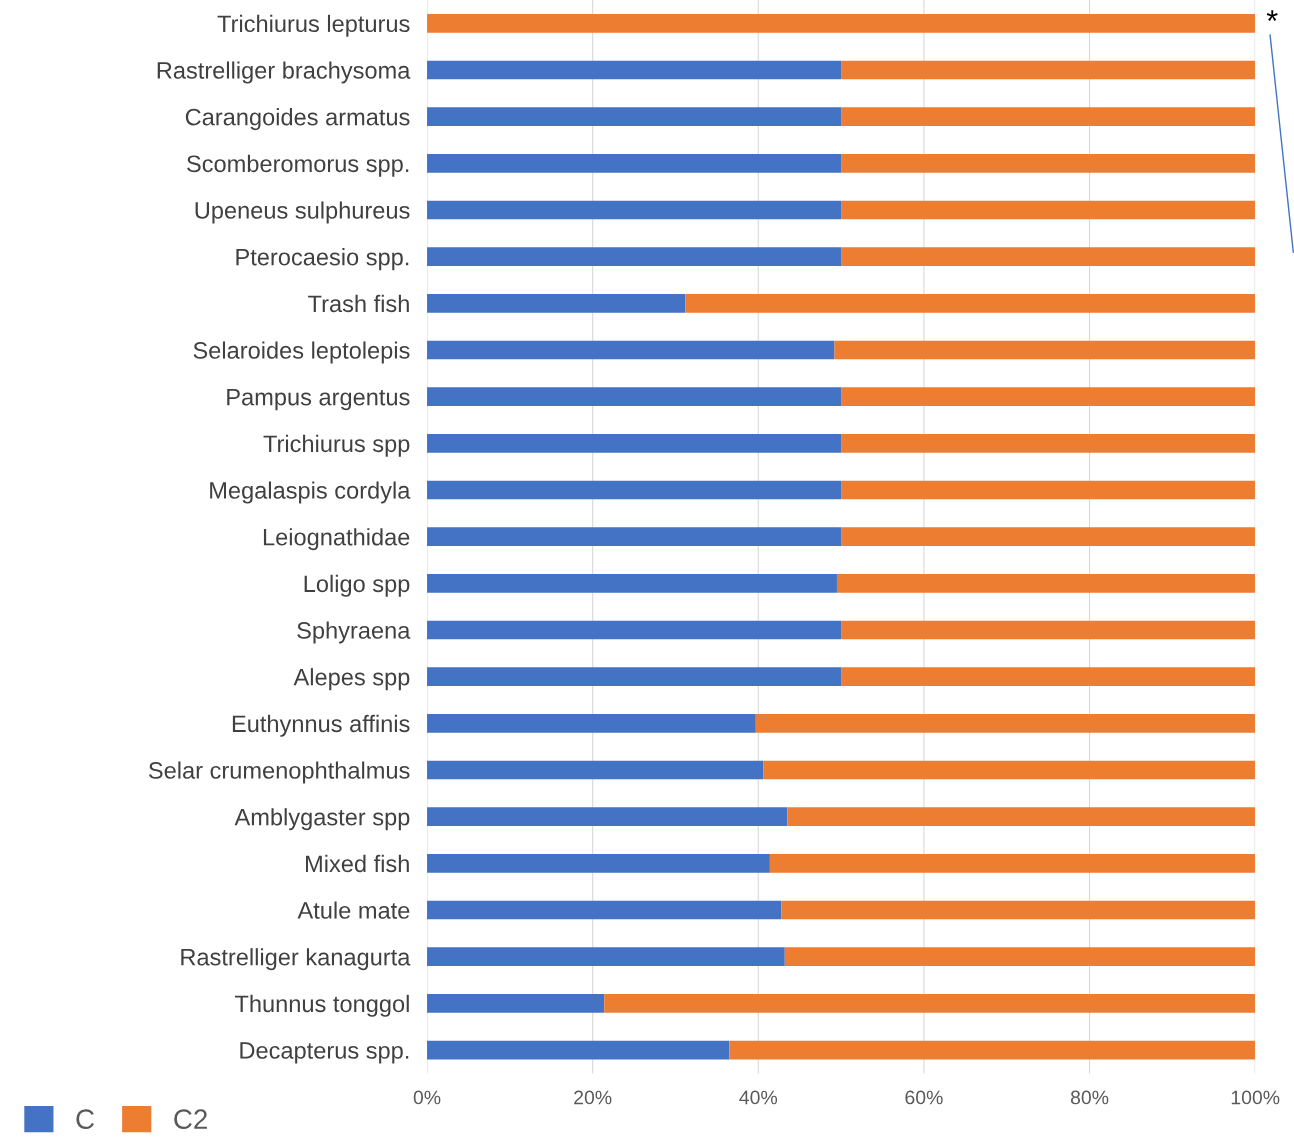  Describe the element at coordinates (313, 25) in the screenshot. I see `y-tick-label: Trichiurus lepturus` at that location.